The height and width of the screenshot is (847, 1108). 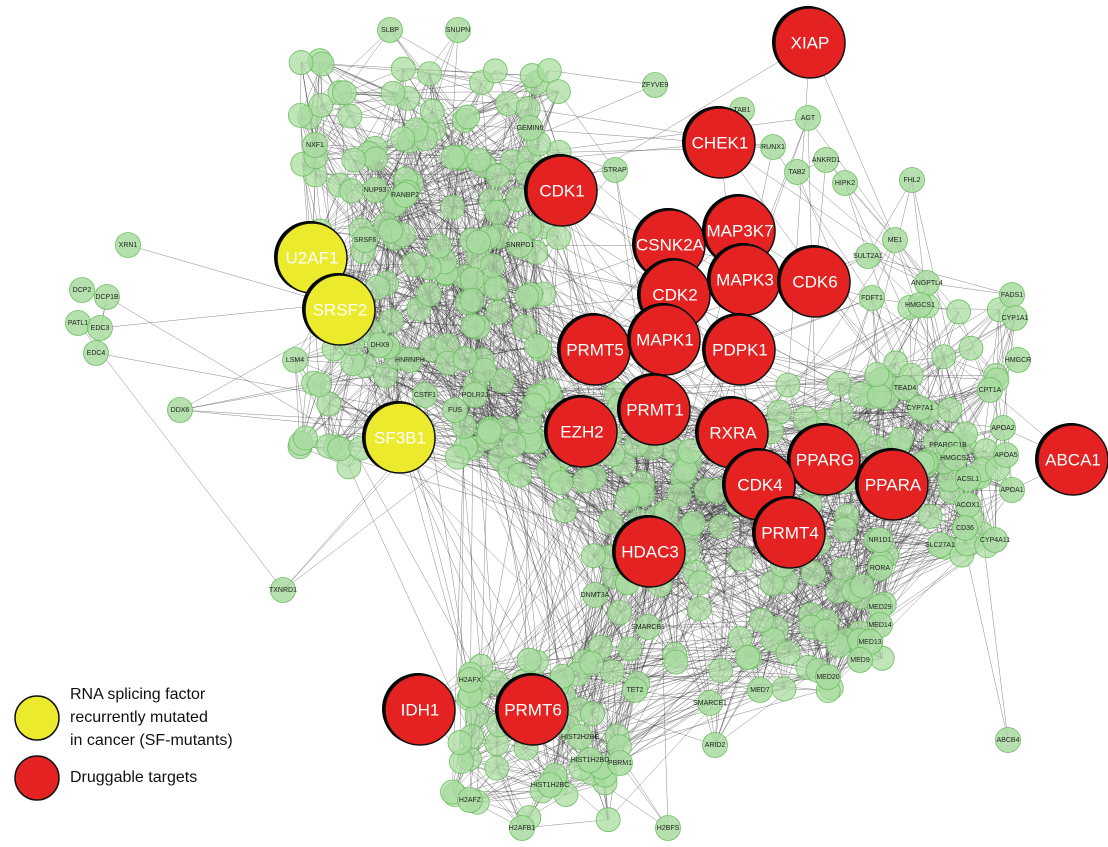 I want to click on gene-label: RUNX1, so click(x=773, y=147).